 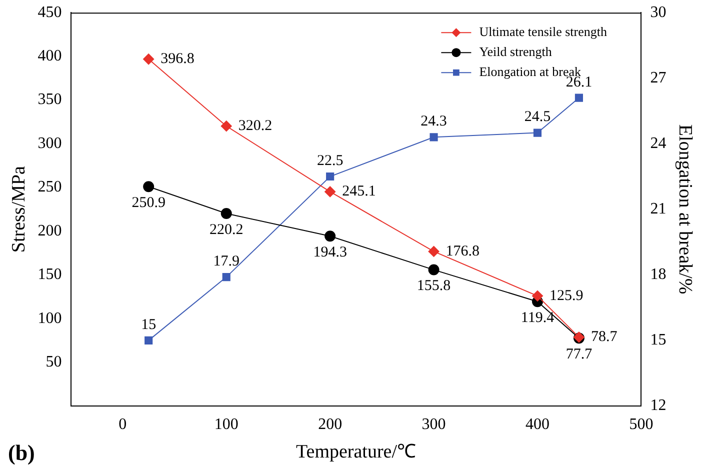 I want to click on y-tick-label: 300, so click(x=50, y=143).